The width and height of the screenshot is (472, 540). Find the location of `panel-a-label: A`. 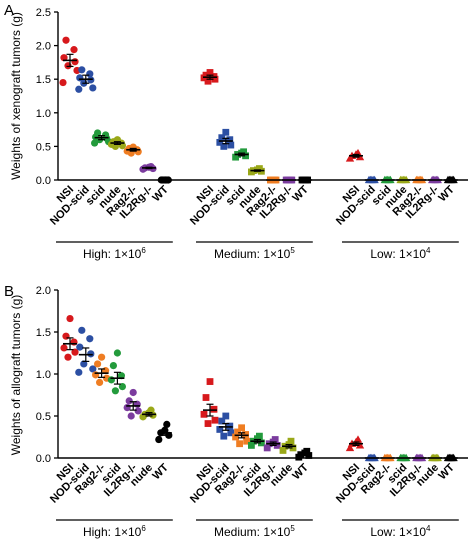

panel-a-label: A is located at coordinates (9, 10).